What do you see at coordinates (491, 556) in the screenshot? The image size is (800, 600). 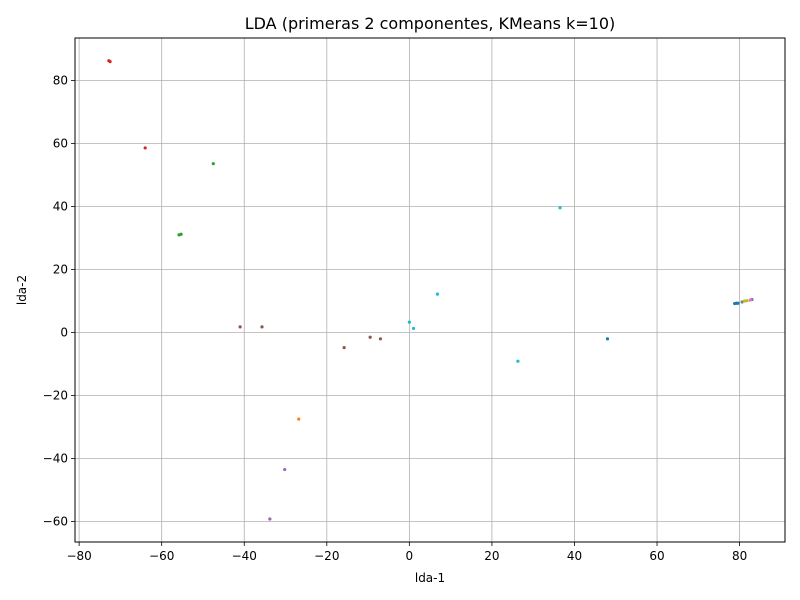 I see `x-tick-label: 20` at bounding box center [491, 556].